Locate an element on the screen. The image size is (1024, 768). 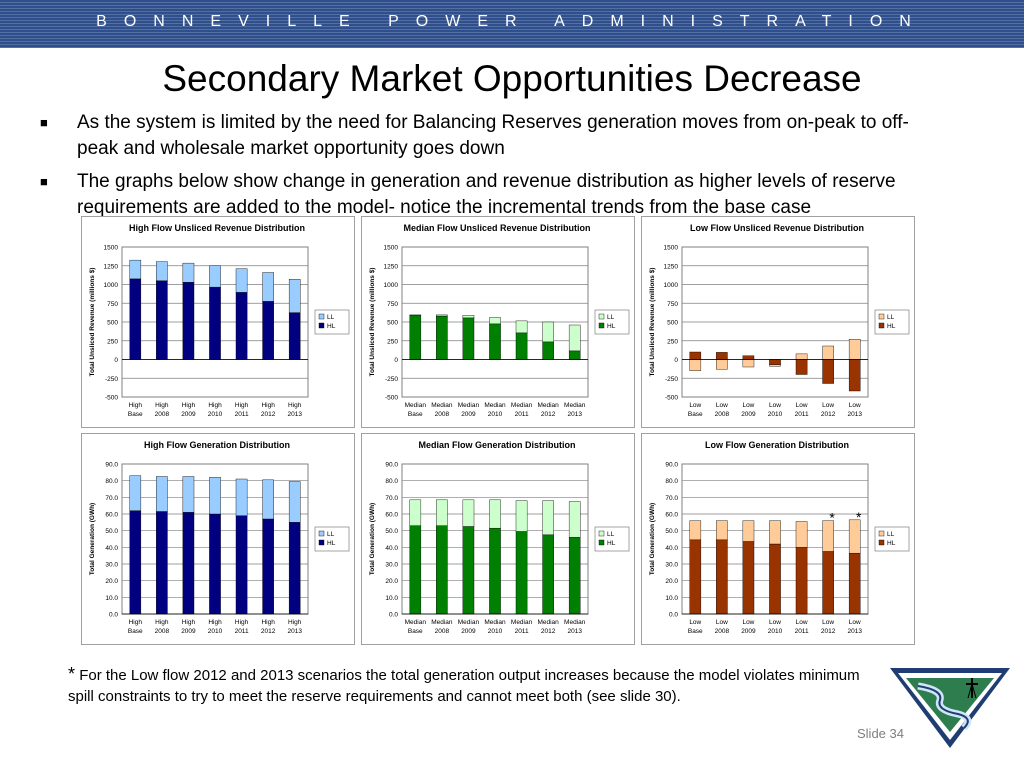
y-tick-label: 1000 is located at coordinates (671, 285).